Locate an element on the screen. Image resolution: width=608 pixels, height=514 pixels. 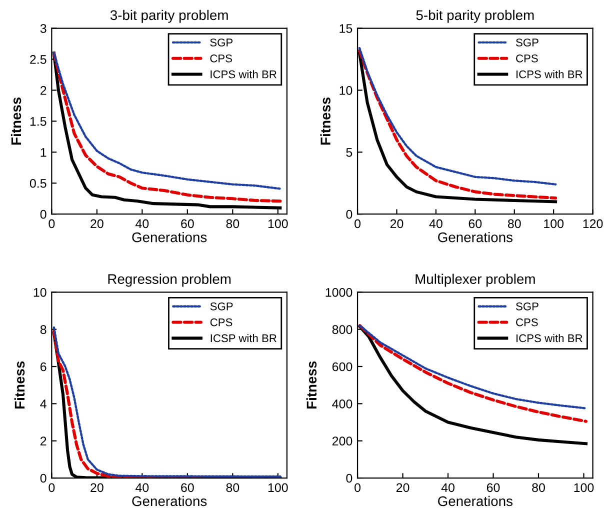
chart-title: 3-bit parity problem is located at coordinates (169, 16).